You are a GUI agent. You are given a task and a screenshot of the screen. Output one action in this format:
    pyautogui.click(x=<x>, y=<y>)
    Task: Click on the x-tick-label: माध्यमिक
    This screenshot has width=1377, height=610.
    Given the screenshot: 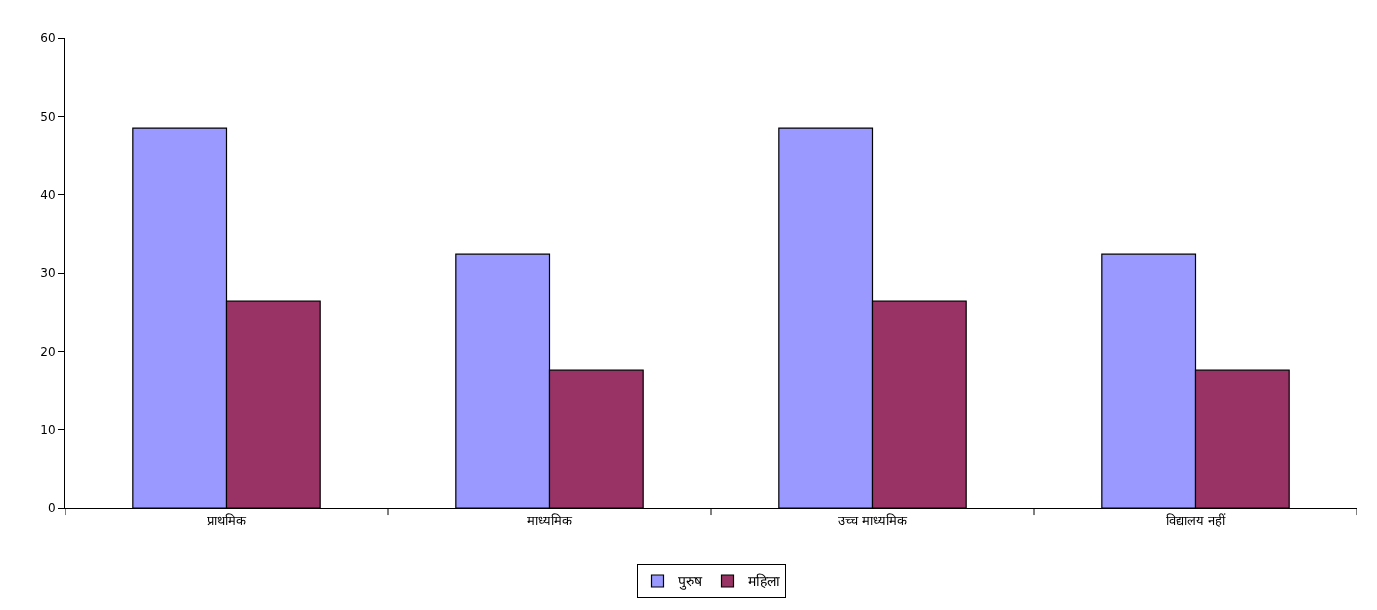 What is the action you would take?
    pyautogui.click(x=550, y=520)
    